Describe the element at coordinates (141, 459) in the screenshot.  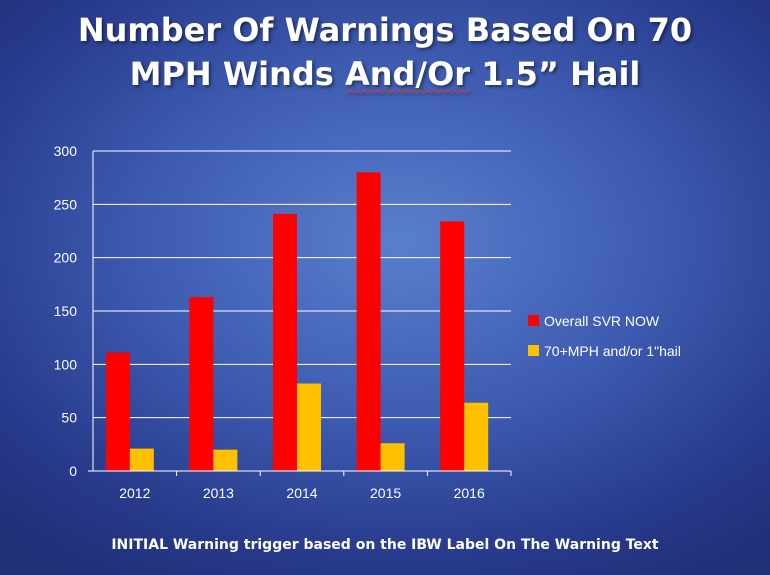
I see `bar-hail-wind-2012` at that location.